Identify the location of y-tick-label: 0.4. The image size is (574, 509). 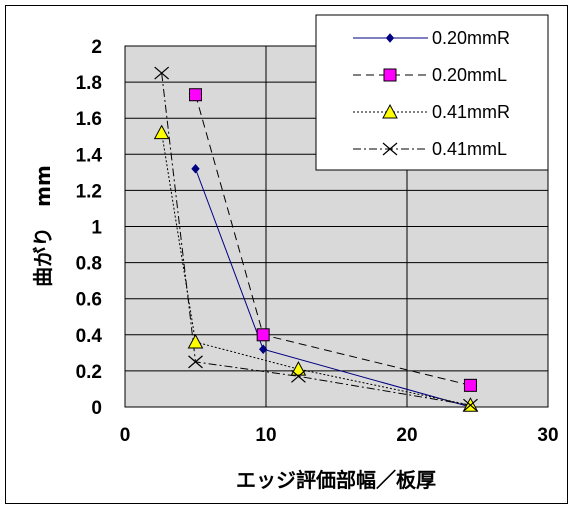
(89, 336).